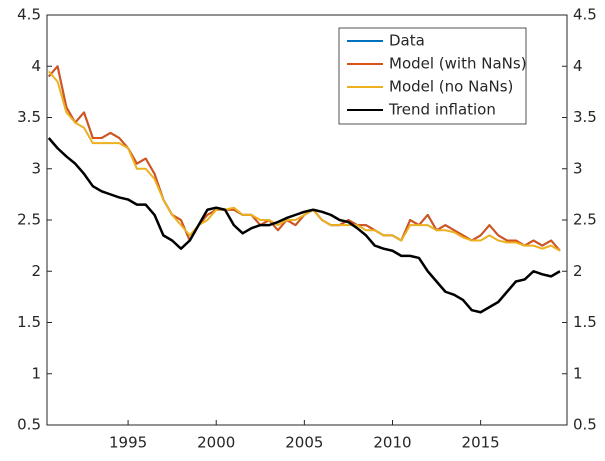 This screenshot has width=605, height=461. I want to click on y-tick-label: 2, so click(36, 271).